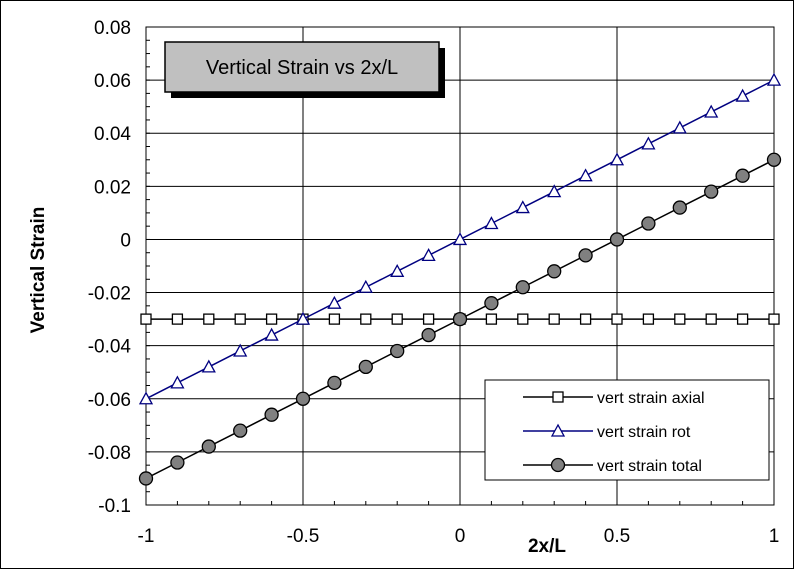 This screenshot has height=569, width=794. I want to click on legend-label: vert strain rot, so click(644, 432).